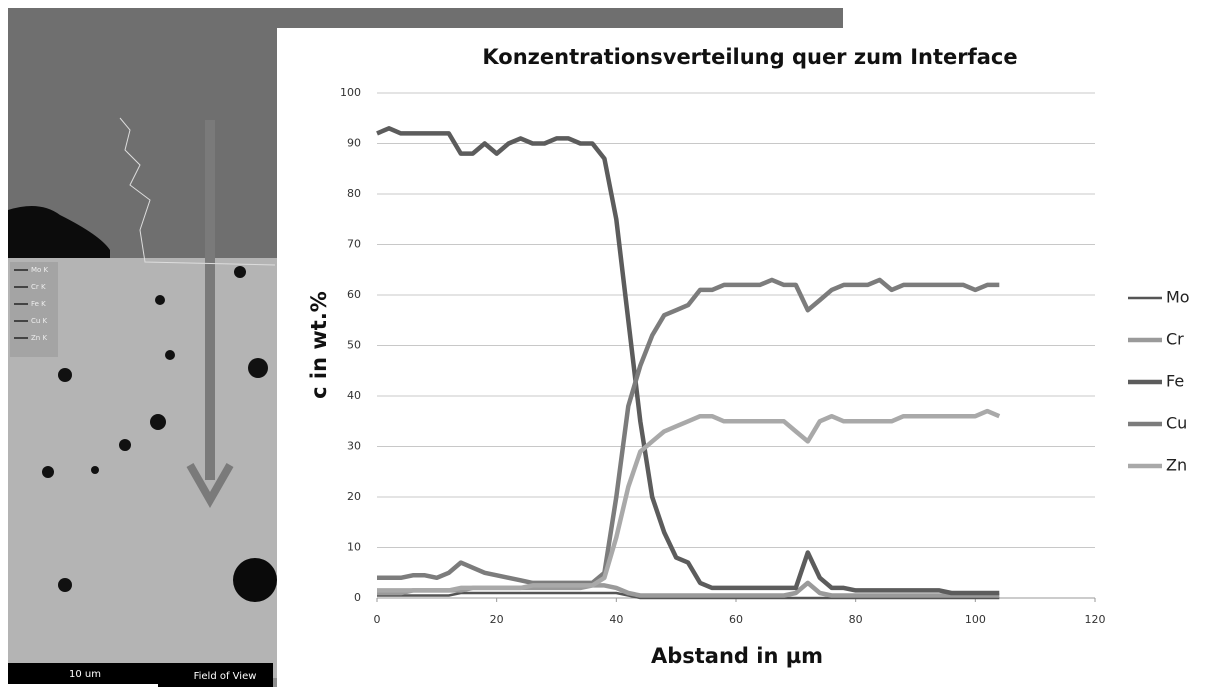 Image resolution: width=1205 pixels, height=687 pixels. Describe the element at coordinates (354, 446) in the screenshot. I see `y-tick-label: 30` at that location.